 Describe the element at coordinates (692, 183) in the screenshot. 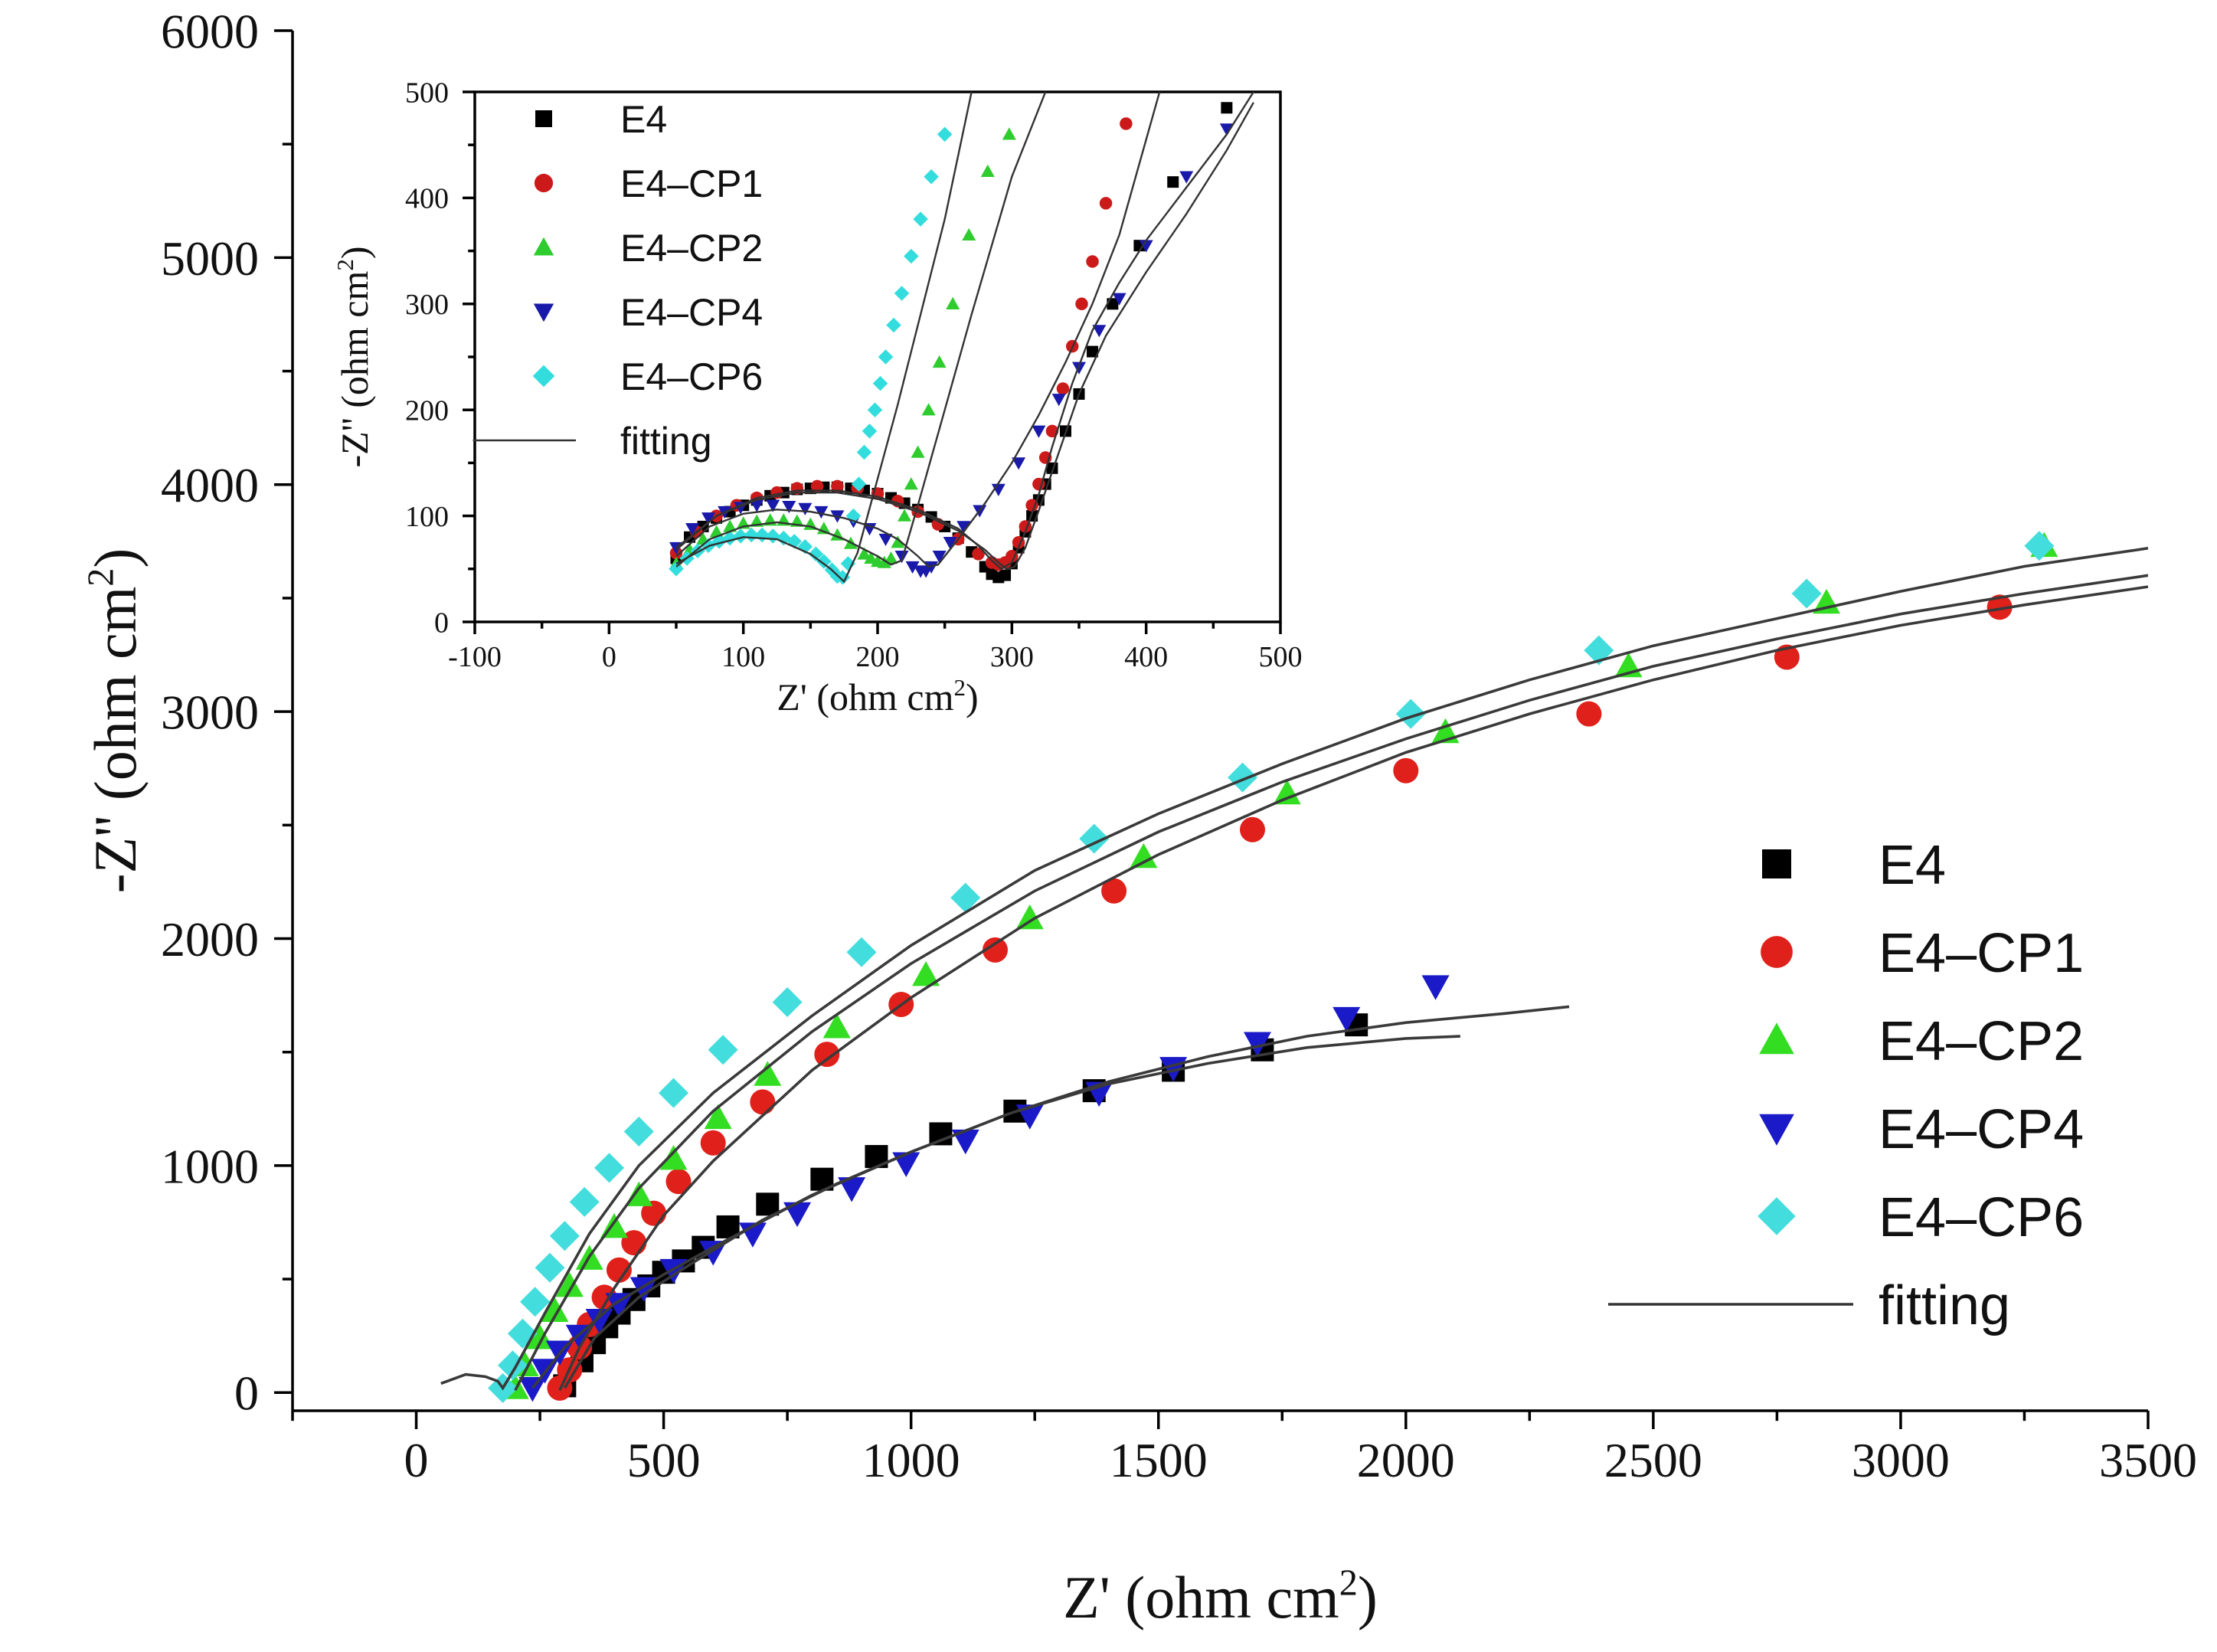

I see `inset-legend-label-e4-cp1: E4–CP1` at that location.